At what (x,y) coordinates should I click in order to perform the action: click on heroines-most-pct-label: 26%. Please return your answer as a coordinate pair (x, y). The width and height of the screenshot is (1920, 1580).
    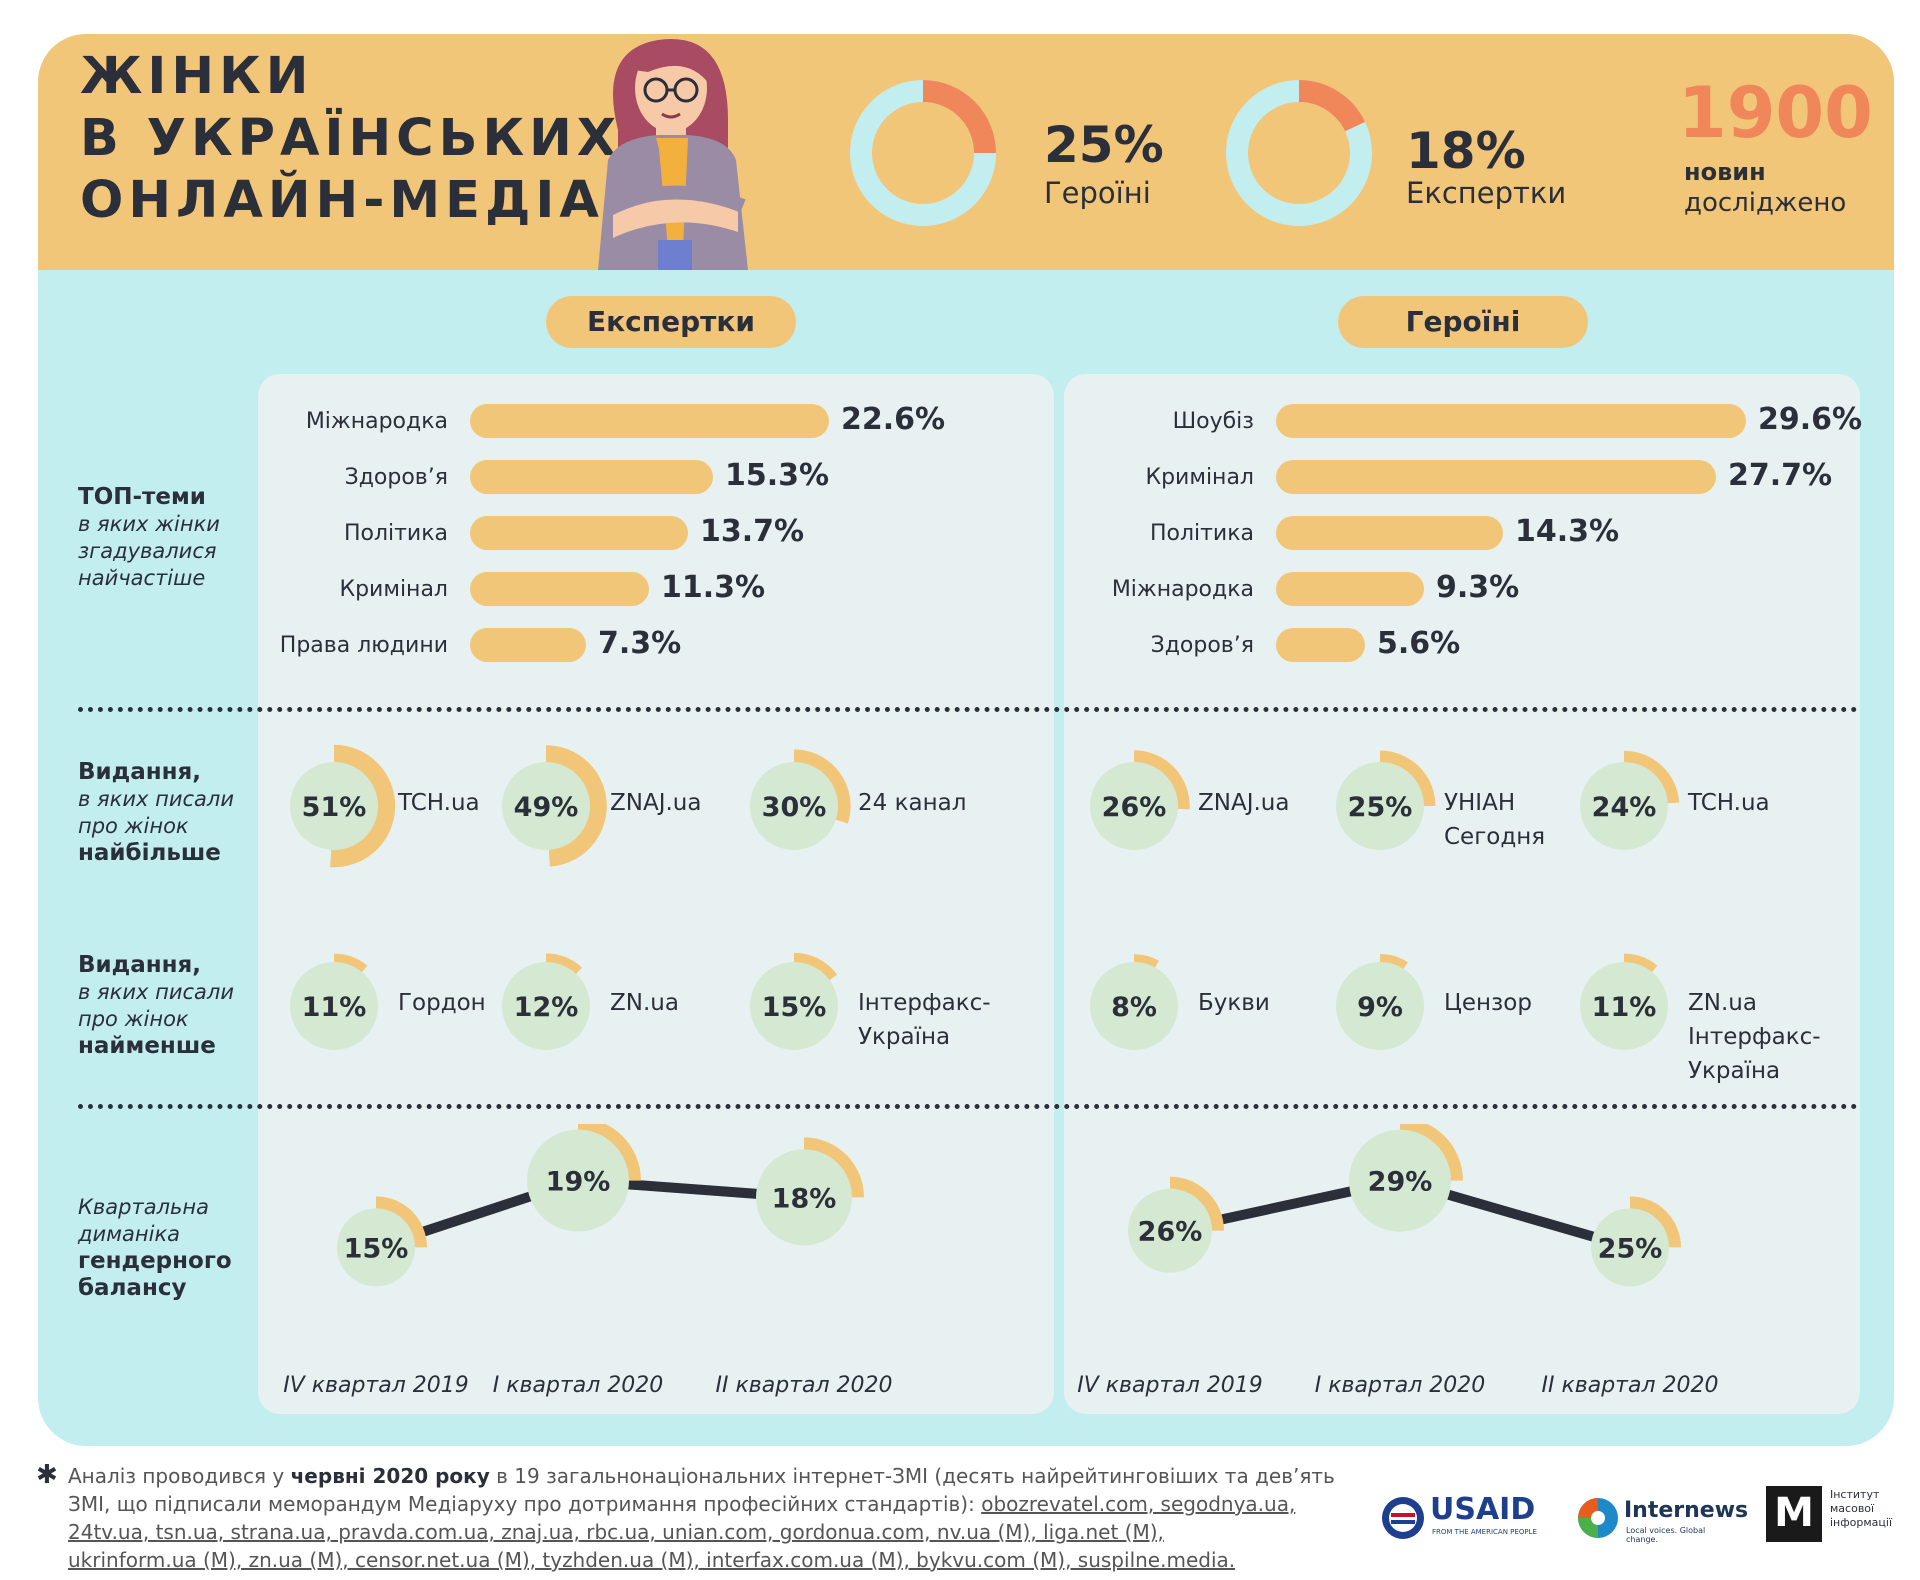
    Looking at the image, I should click on (1134, 807).